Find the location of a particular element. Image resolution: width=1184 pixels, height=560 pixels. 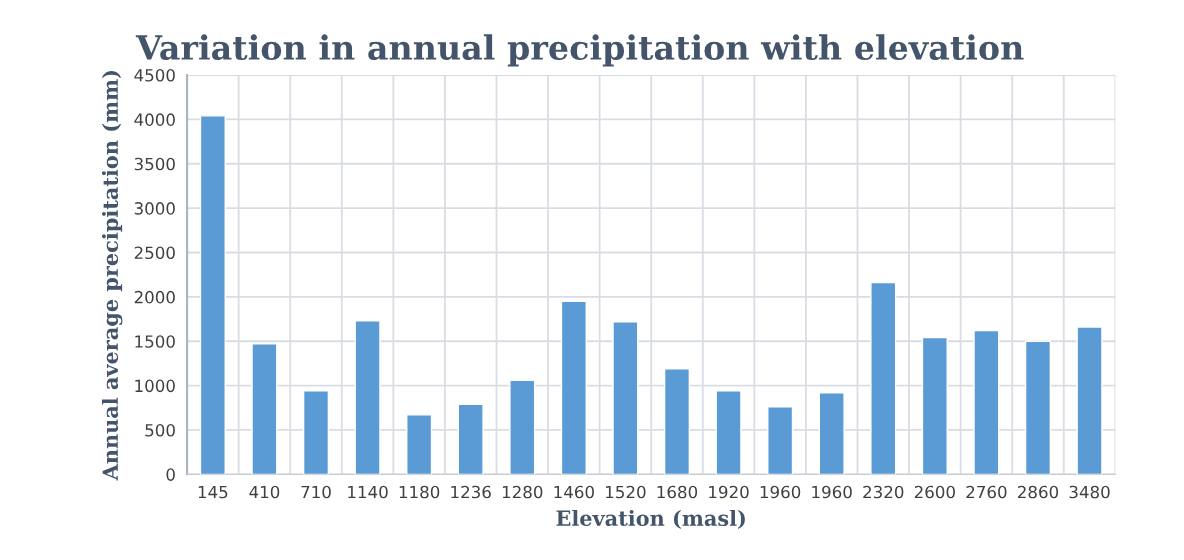

y-axis-title: Annual average precipitation (mm) is located at coordinates (112, 276).